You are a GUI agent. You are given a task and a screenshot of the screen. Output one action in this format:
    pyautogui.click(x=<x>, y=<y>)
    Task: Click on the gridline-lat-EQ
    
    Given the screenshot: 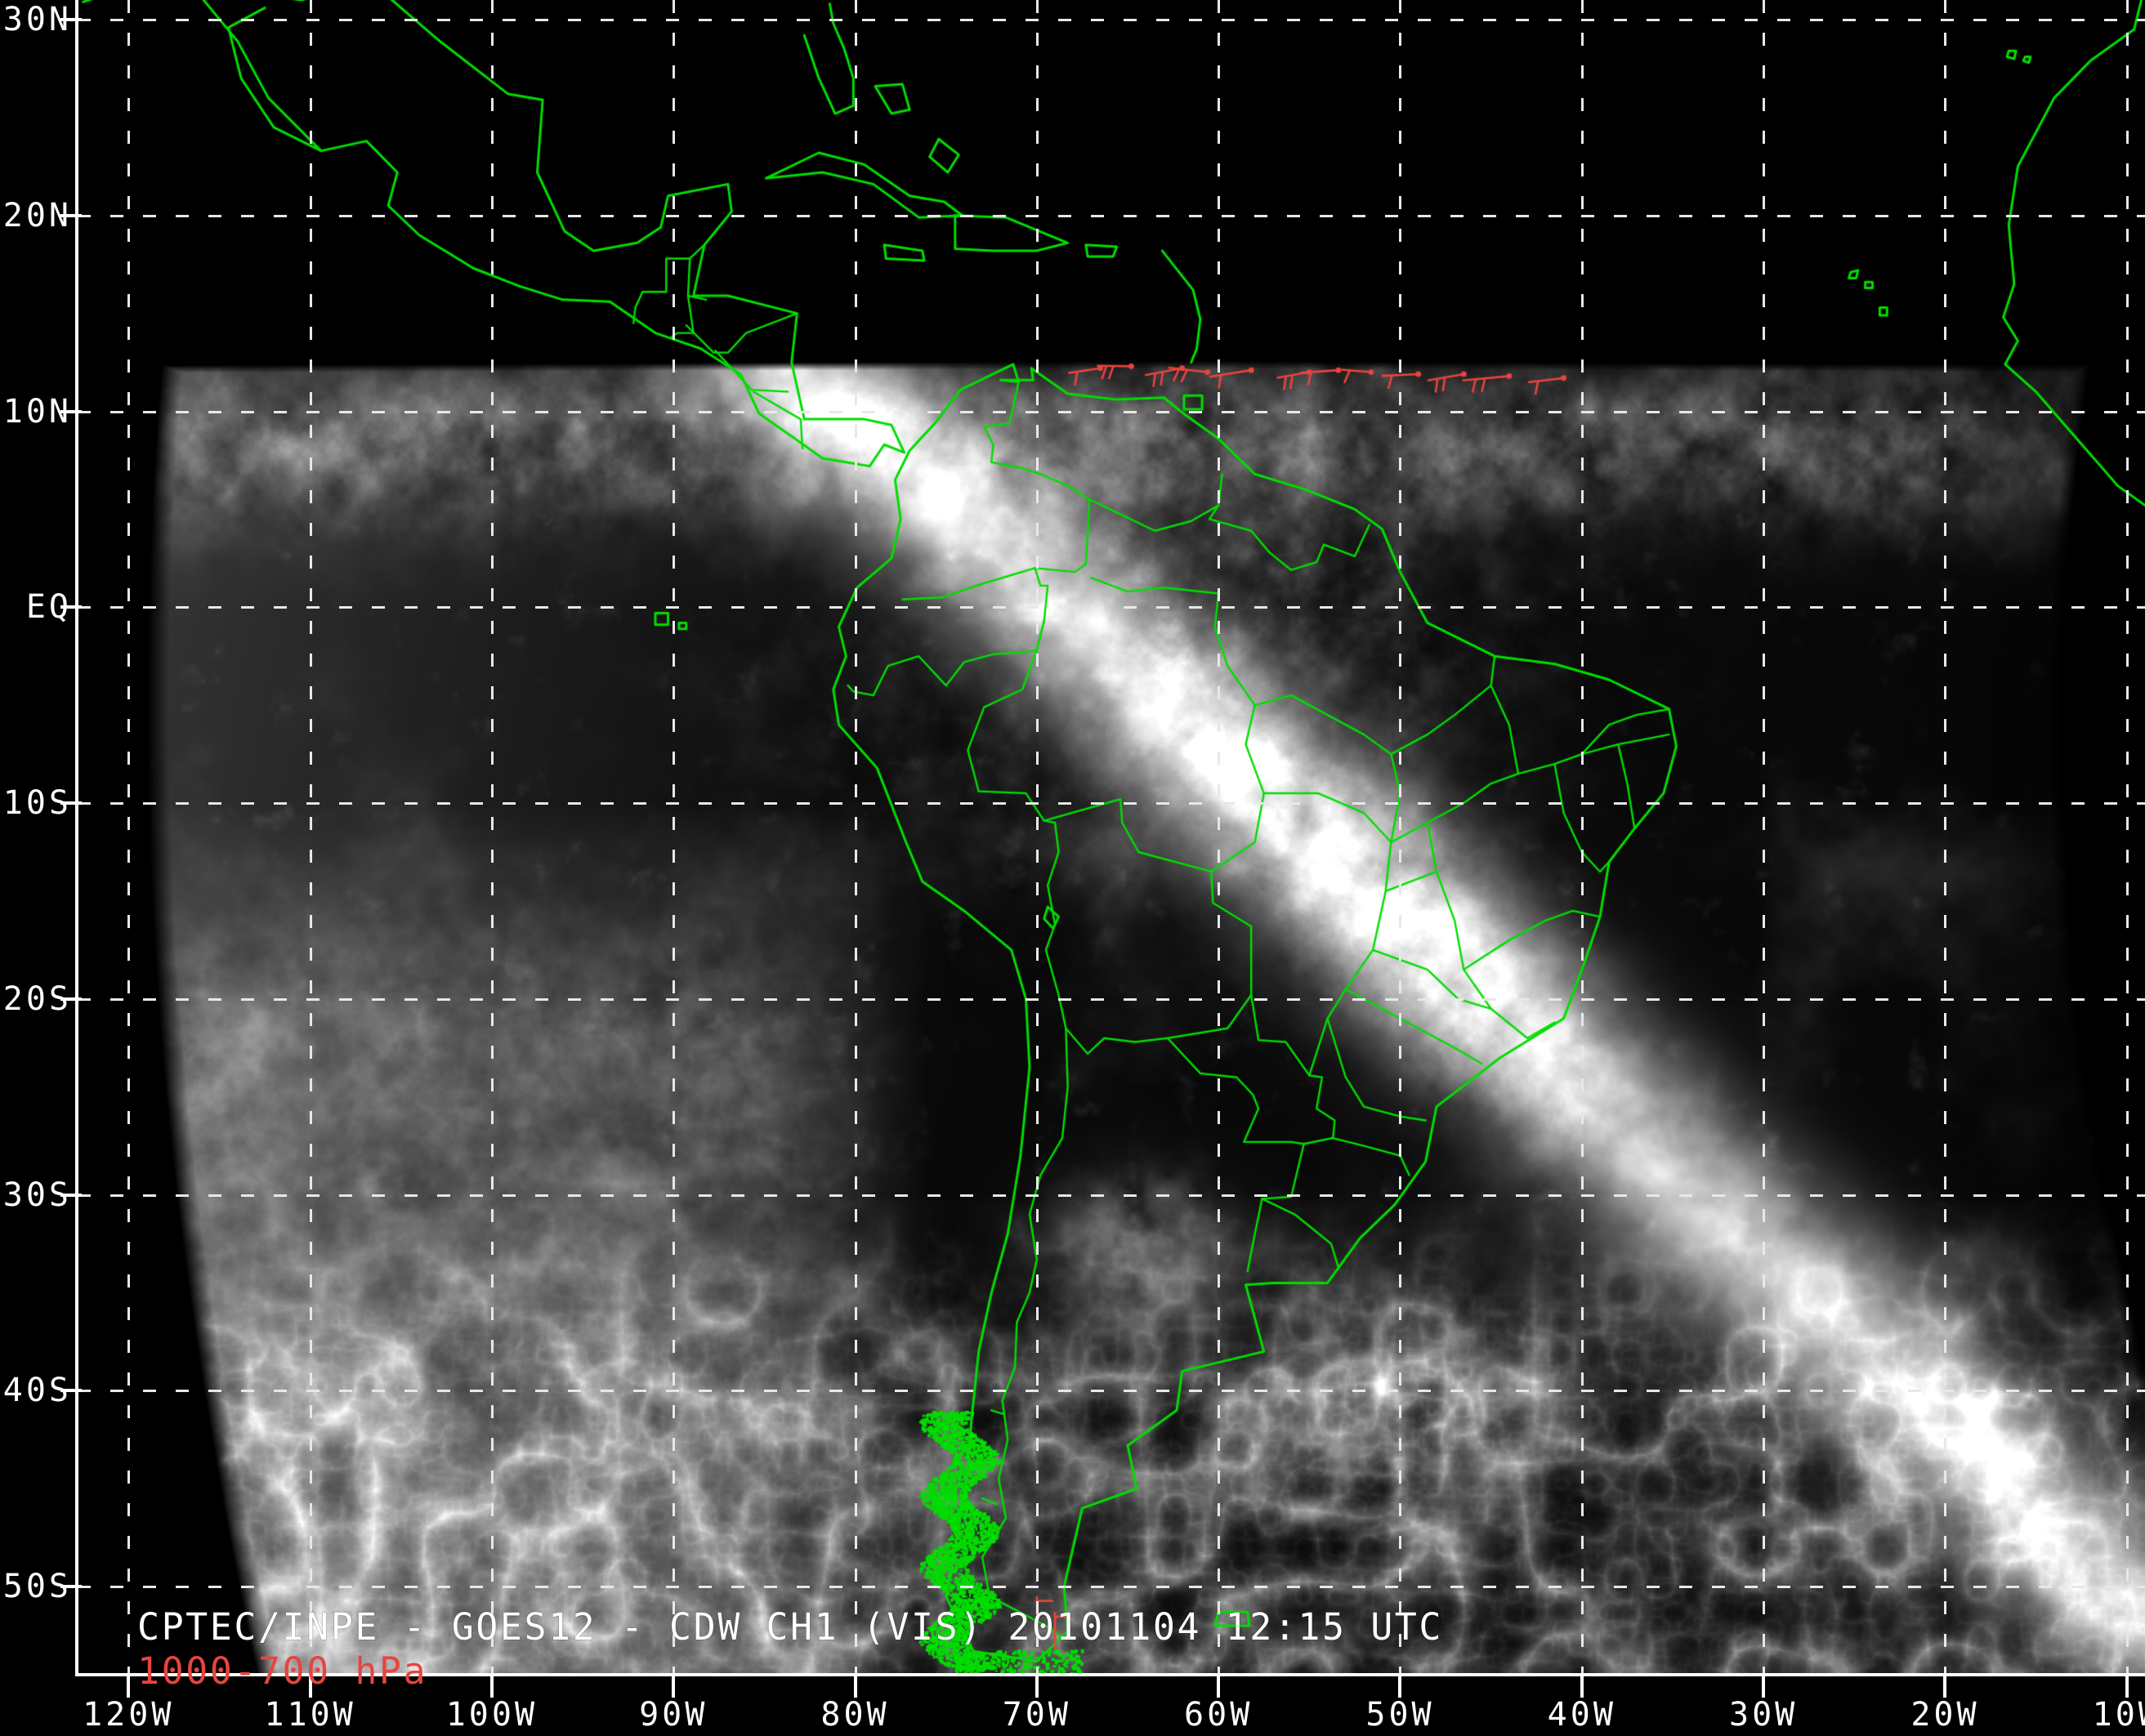 What is the action you would take?
    pyautogui.click(x=1111, y=608)
    